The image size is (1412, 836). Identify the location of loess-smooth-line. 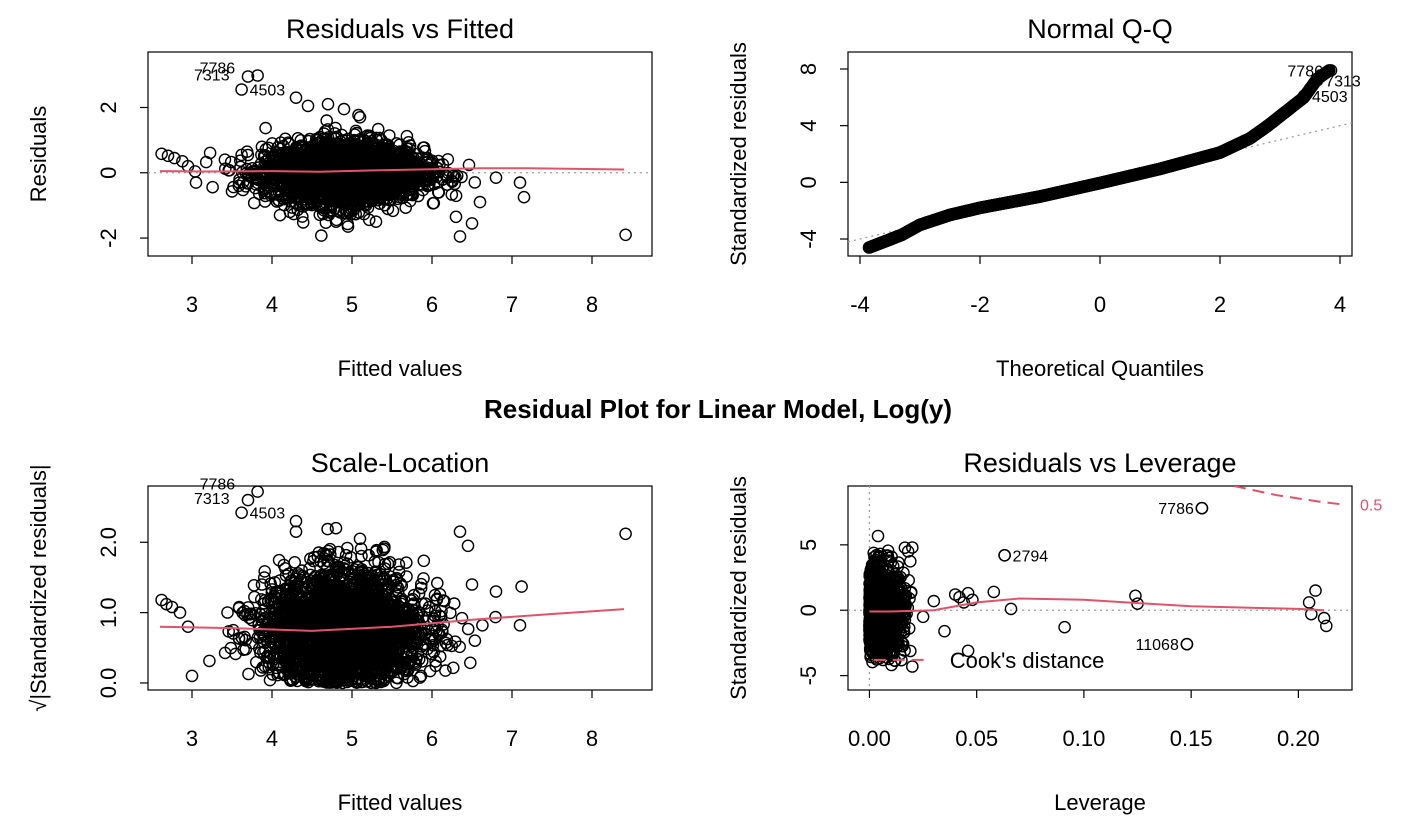
(392, 170).